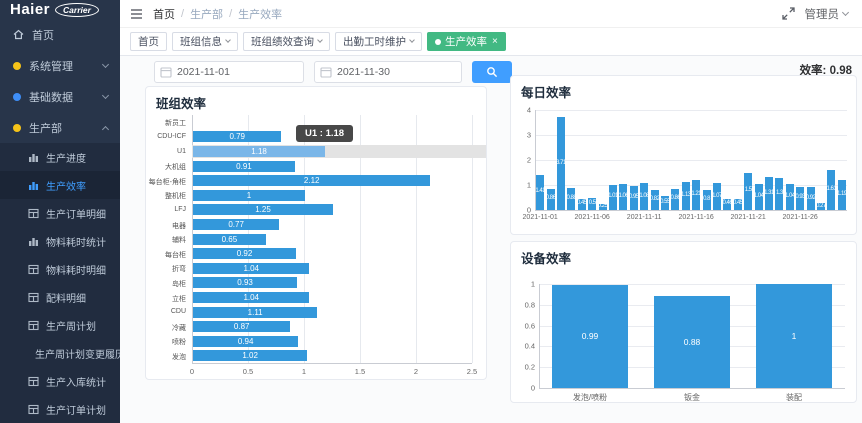 The width and height of the screenshot is (862, 423). Describe the element at coordinates (325, 133) in the screenshot. I see `chart-tooltip: U1 : 1.18` at that location.